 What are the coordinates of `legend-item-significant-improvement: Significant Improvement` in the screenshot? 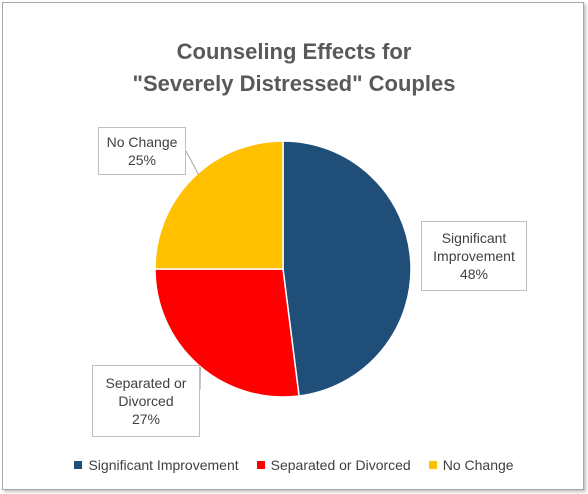 It's located at (156, 465).